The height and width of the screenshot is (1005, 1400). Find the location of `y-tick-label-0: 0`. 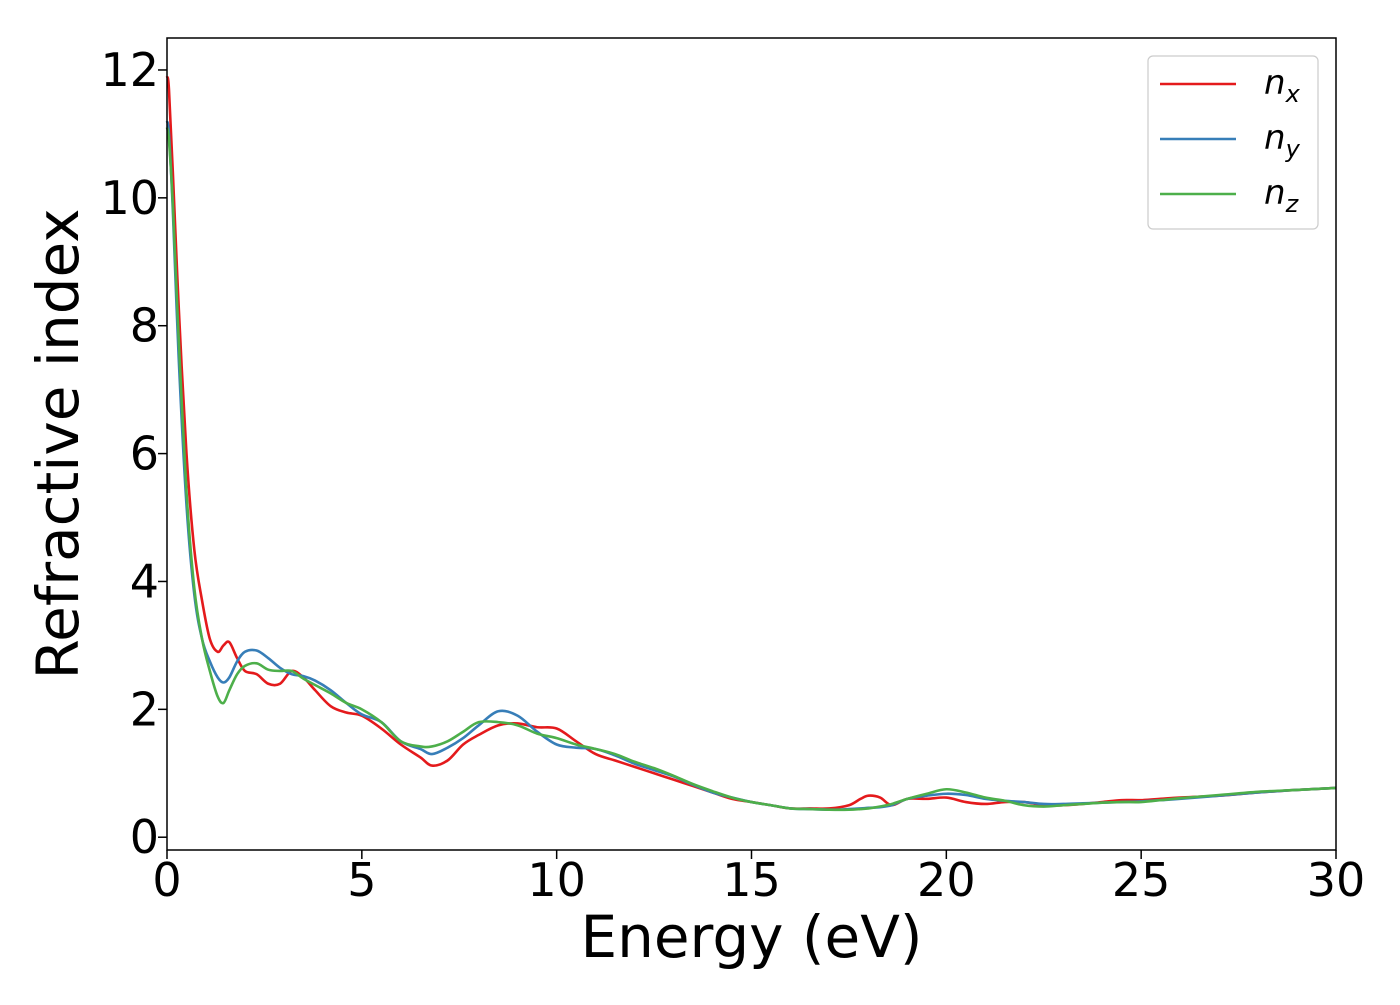

y-tick-label-0: 0 is located at coordinates (144, 837).